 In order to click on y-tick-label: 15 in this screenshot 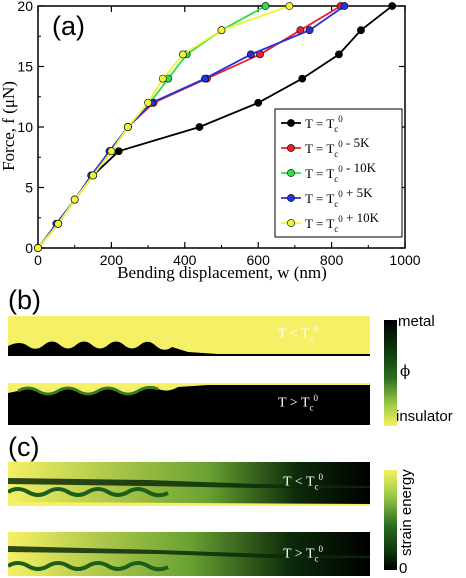, I will do `click(25, 67)`.